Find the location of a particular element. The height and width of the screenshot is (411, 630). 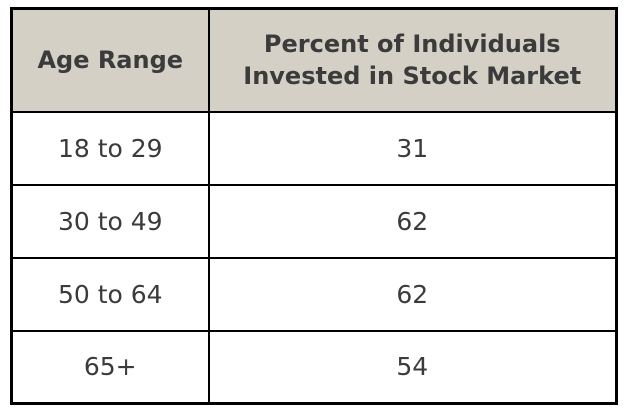

header-cell-age-range: Age Range is located at coordinates (110, 60).